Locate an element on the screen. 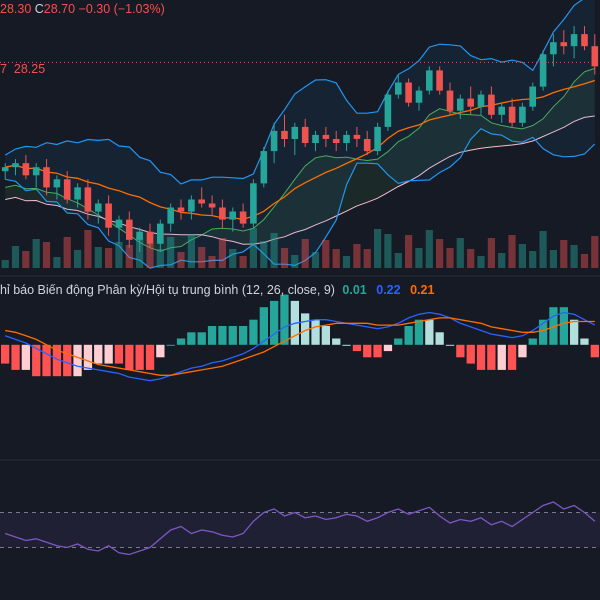  close-label: C is located at coordinates (39, 9).